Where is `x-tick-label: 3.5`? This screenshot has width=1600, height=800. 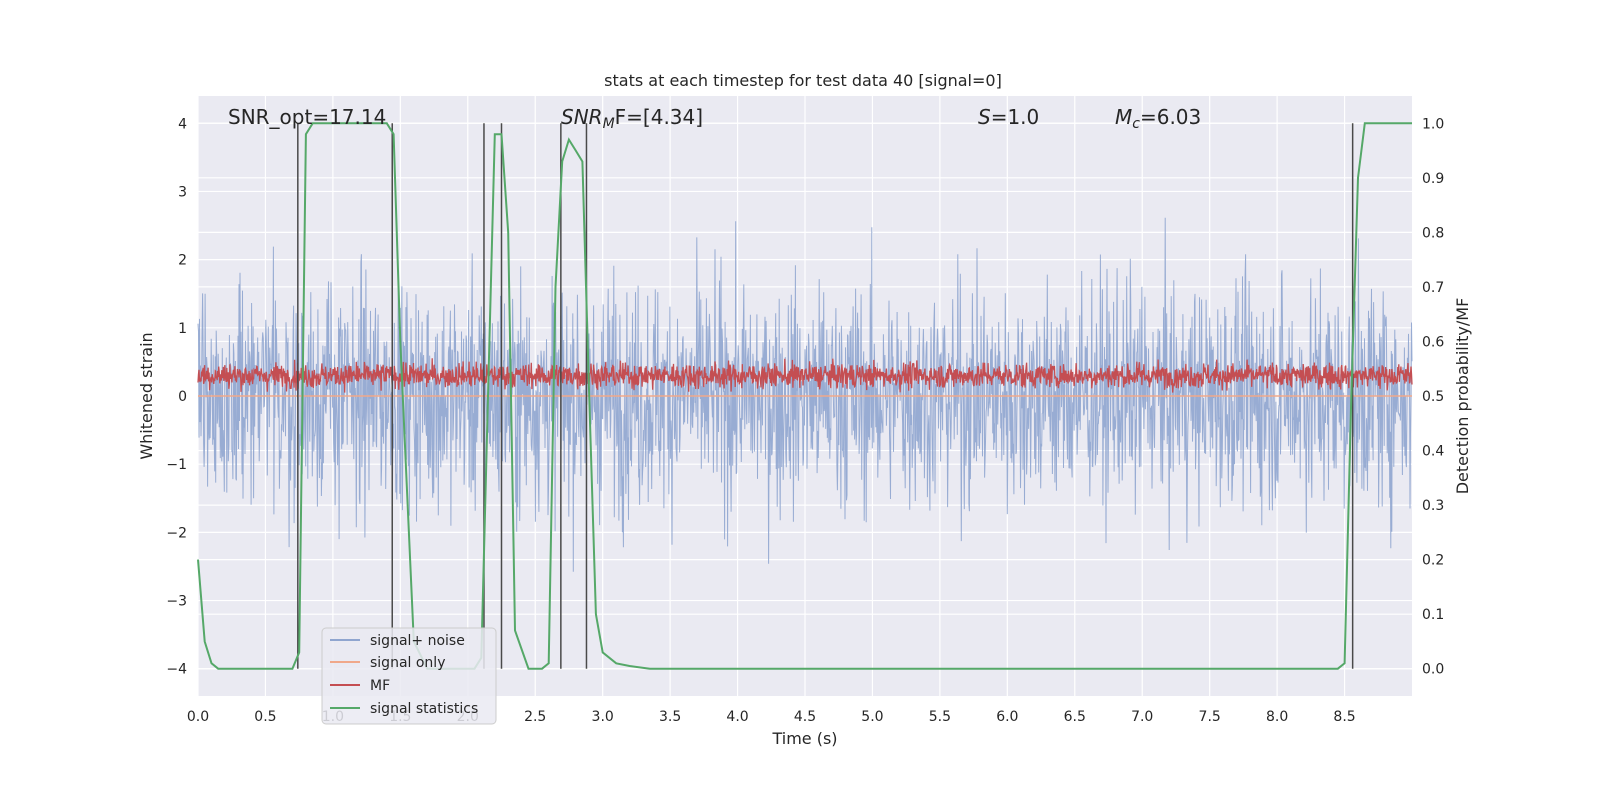 x-tick-label: 3.5 is located at coordinates (670, 717).